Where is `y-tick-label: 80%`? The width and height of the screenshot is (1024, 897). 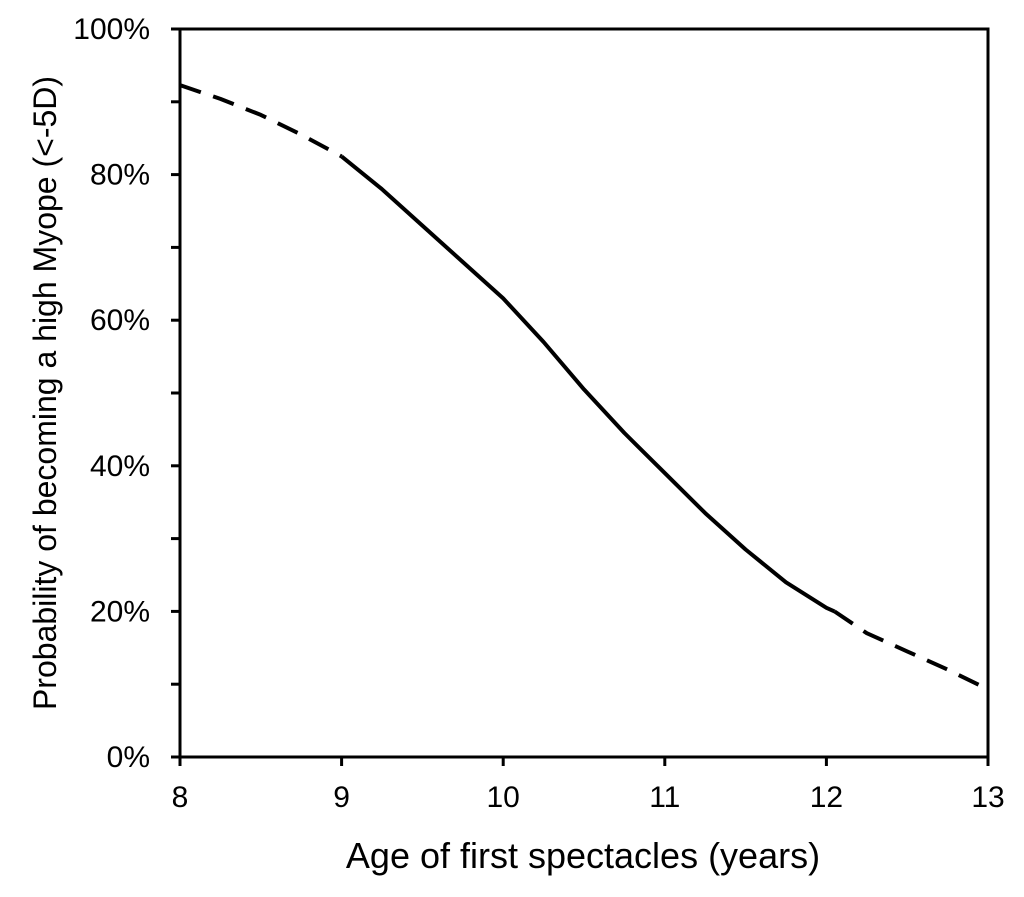 y-tick-label: 80% is located at coordinates (120, 175).